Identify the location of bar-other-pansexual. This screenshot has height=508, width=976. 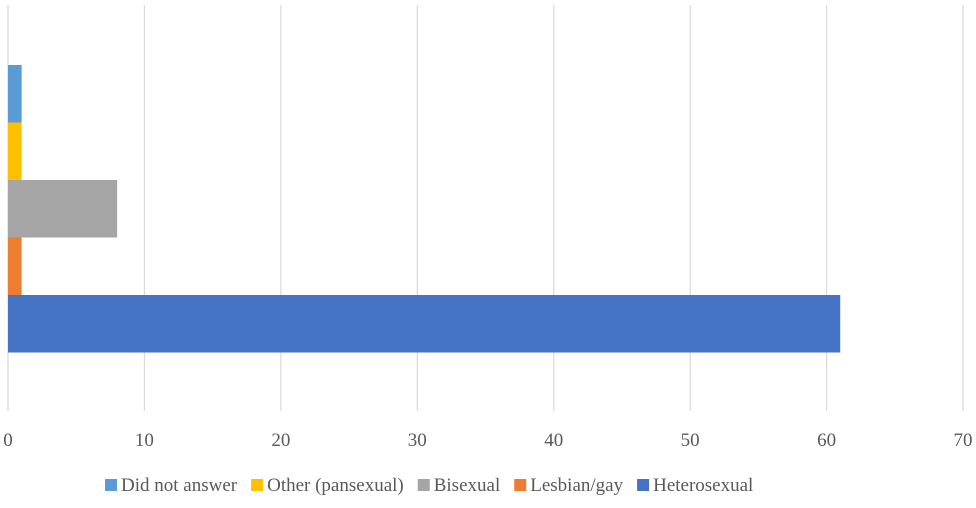
(15, 151).